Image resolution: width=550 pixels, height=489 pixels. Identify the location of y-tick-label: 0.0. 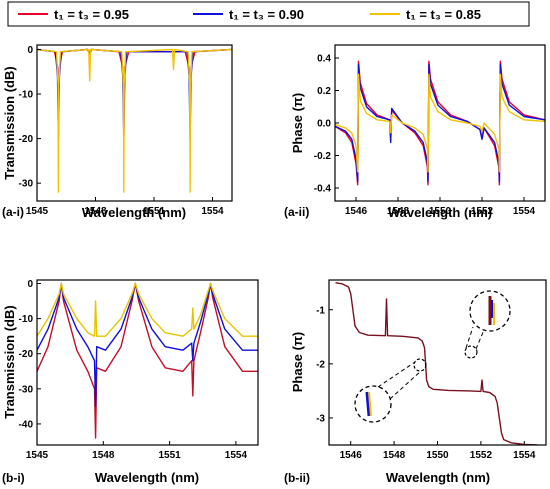
(324, 124).